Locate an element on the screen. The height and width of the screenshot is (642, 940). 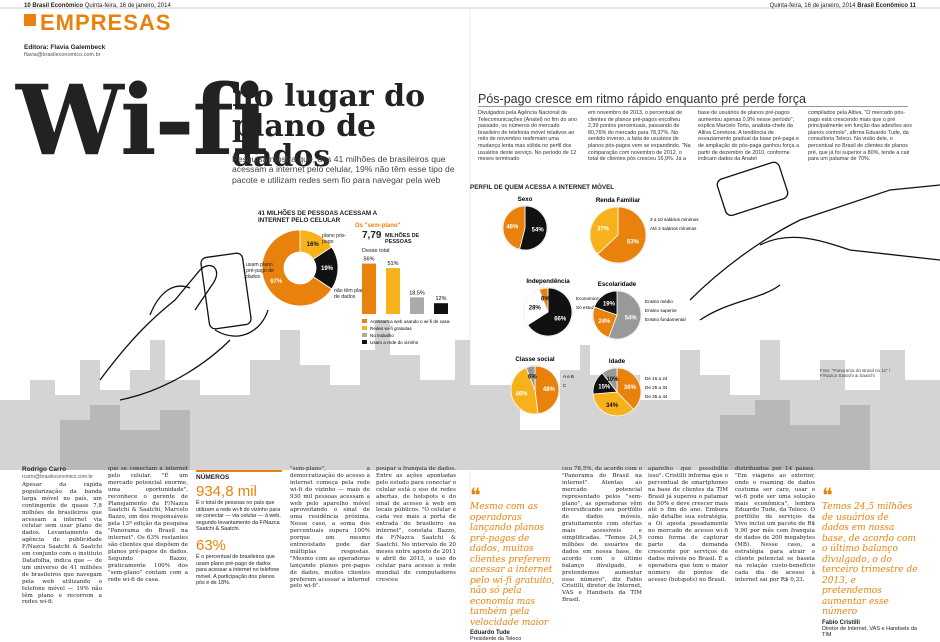
pie-title: Escolaridade is located at coordinates (617, 284).